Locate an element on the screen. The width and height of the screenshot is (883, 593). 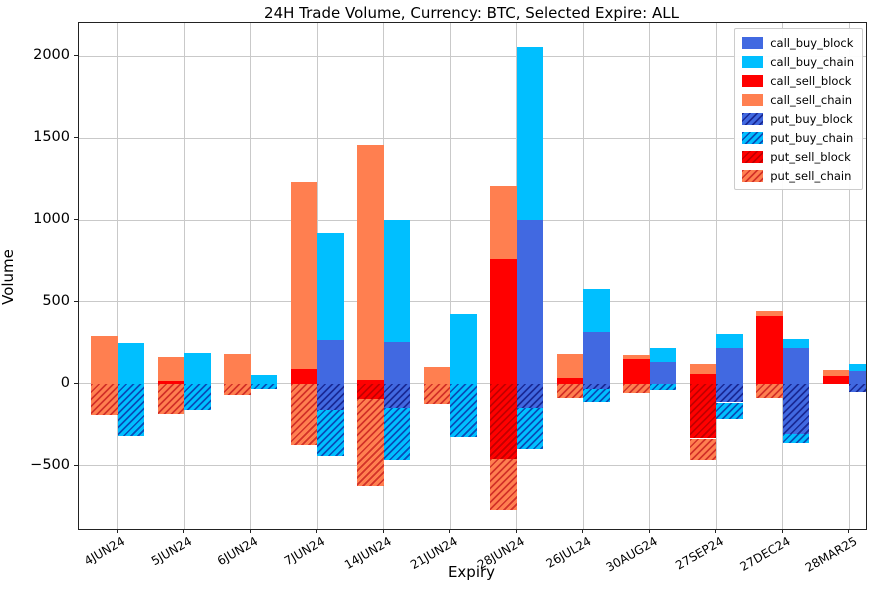
legend-label: call_sell_chain is located at coordinates (811, 99).